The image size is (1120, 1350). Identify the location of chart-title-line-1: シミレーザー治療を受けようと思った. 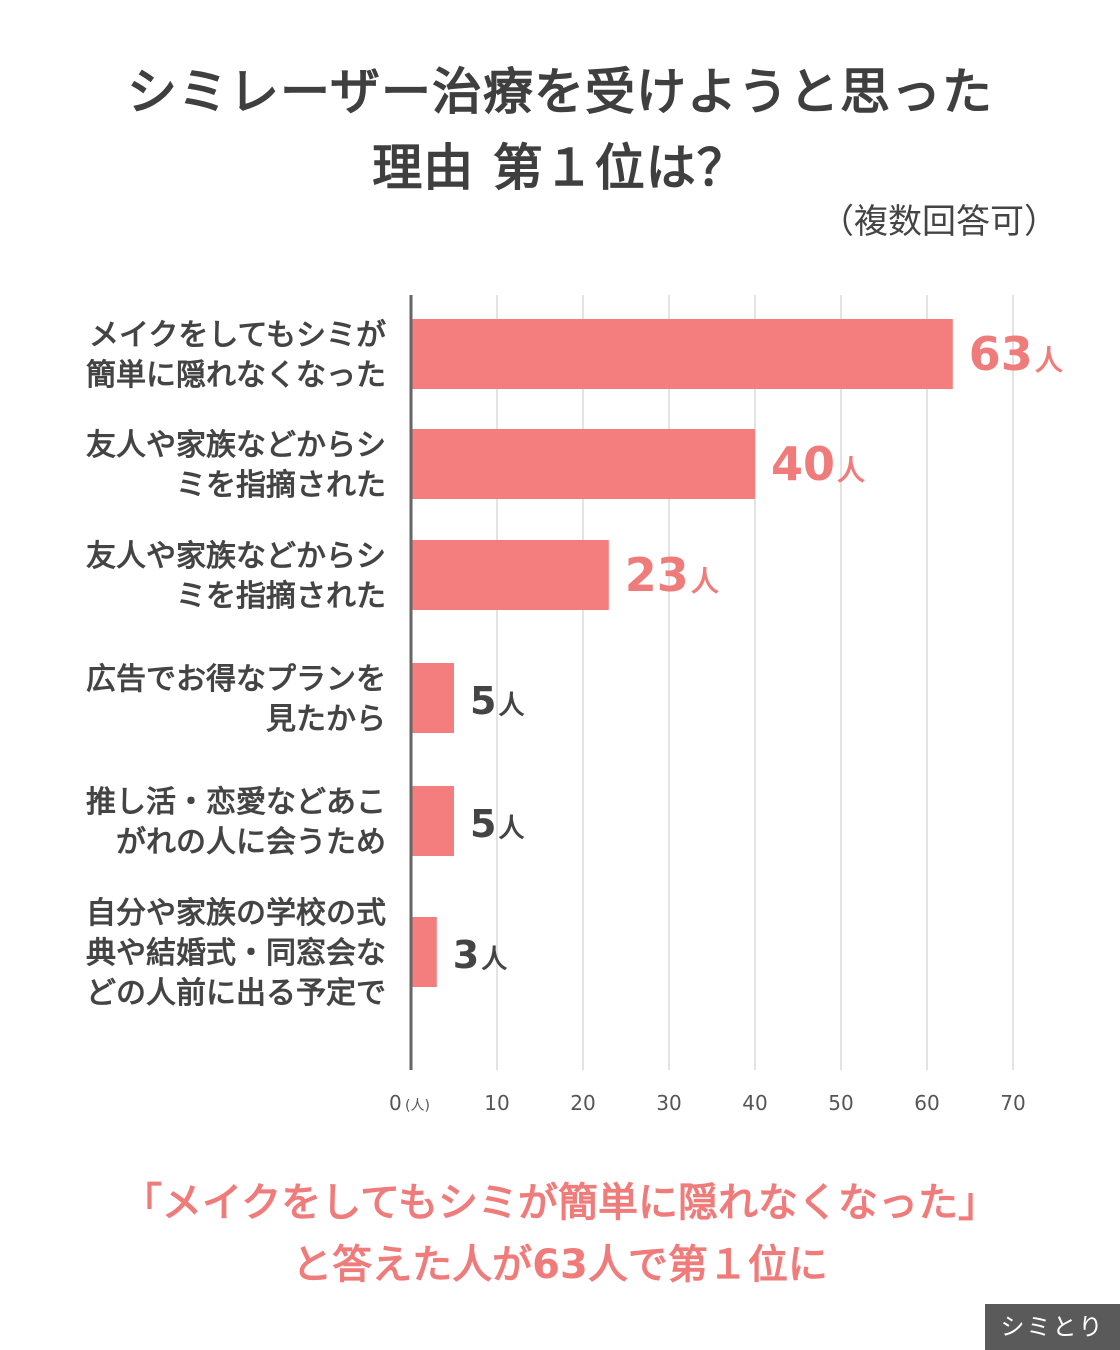
(560, 92).